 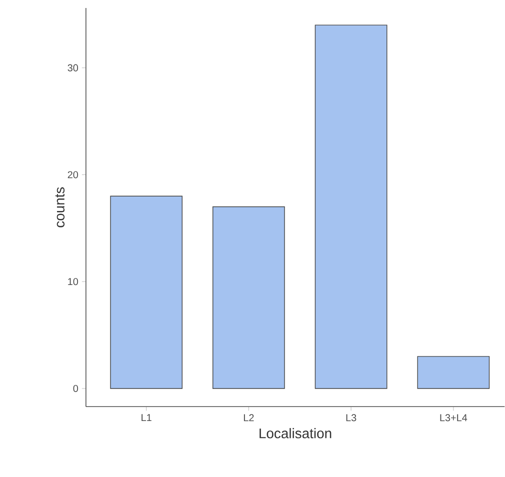 I want to click on y-tick-label: 30, so click(x=73, y=68).